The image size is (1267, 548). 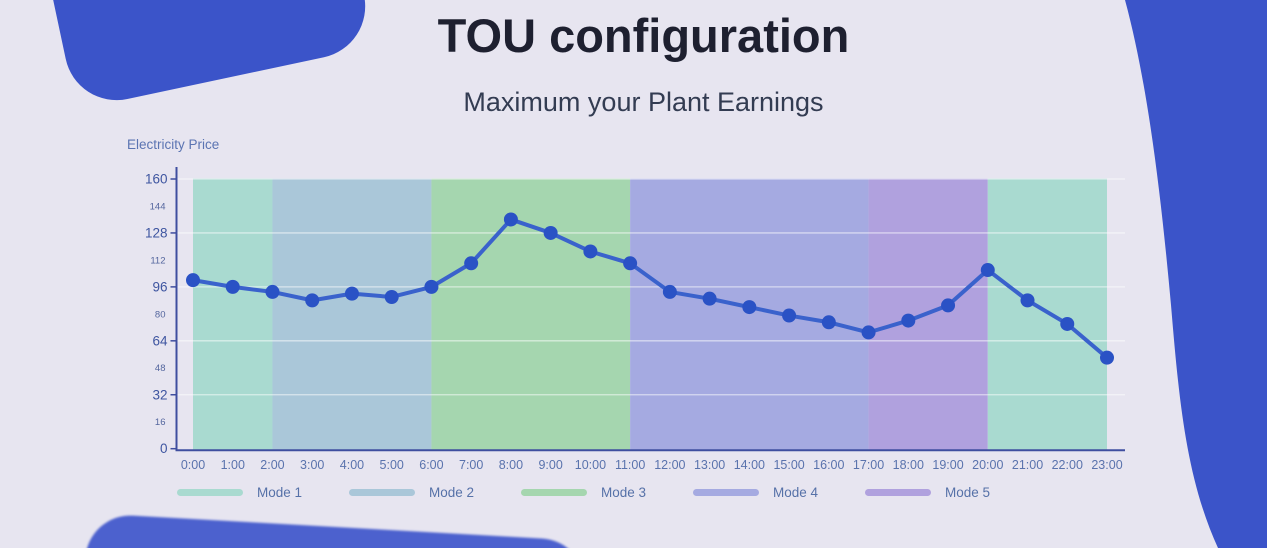 I want to click on y-minor-tick-label: 48, so click(x=160, y=368).